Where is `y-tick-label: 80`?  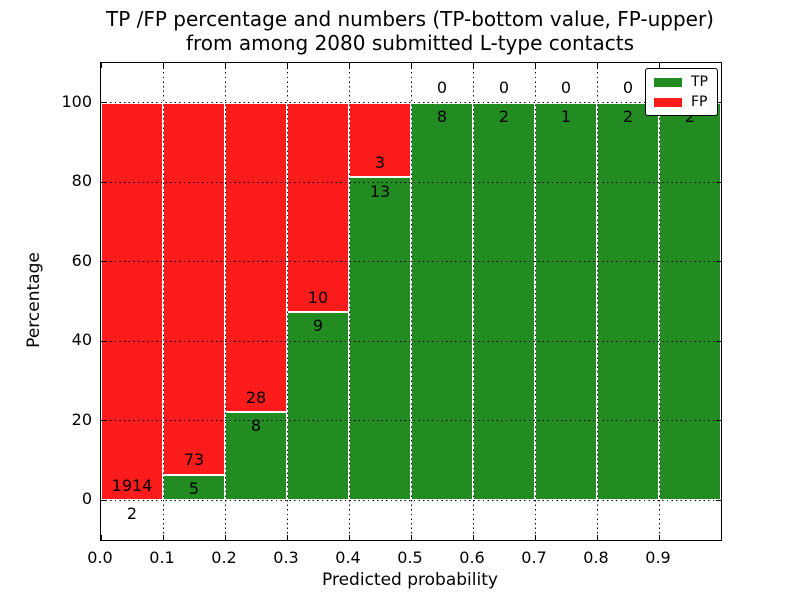 y-tick-label: 80 is located at coordinates (81, 181).